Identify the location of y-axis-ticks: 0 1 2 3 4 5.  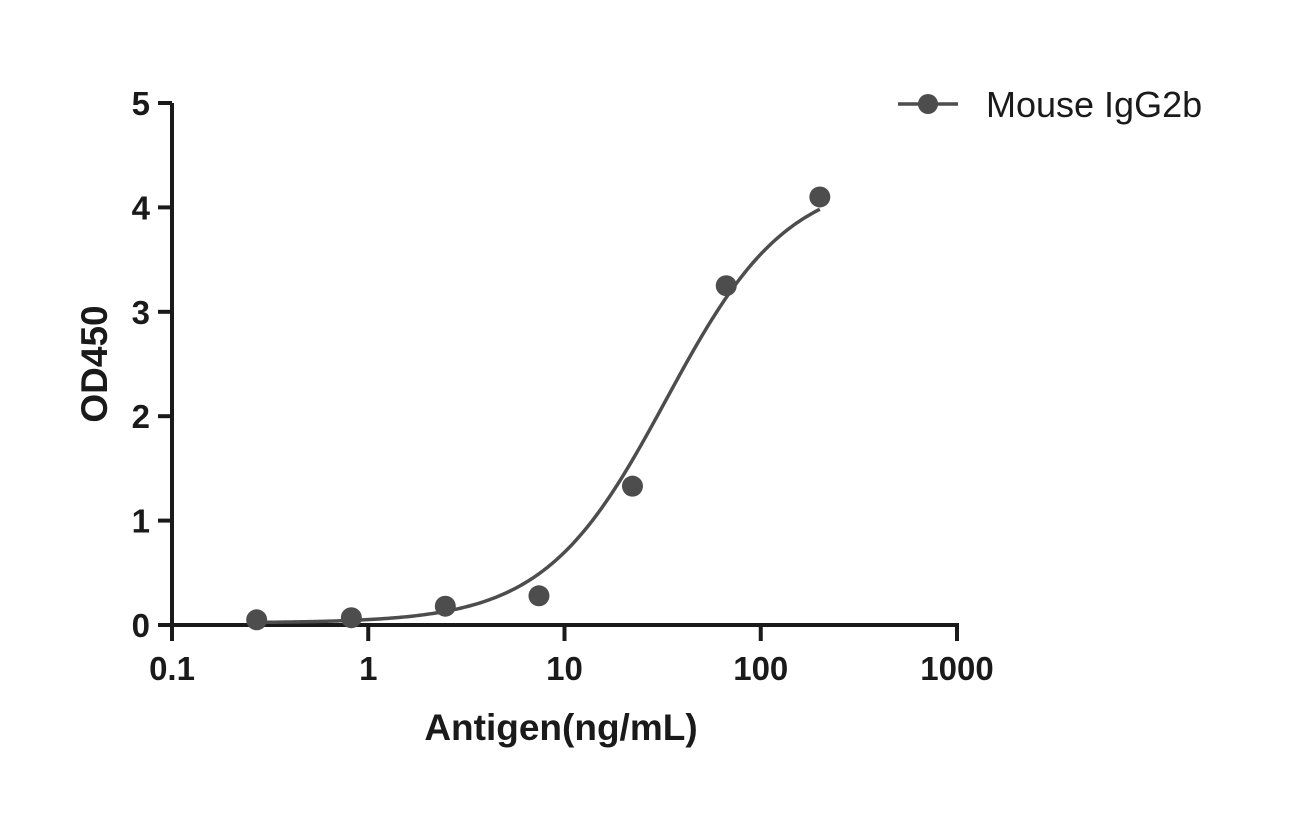
(152, 364).